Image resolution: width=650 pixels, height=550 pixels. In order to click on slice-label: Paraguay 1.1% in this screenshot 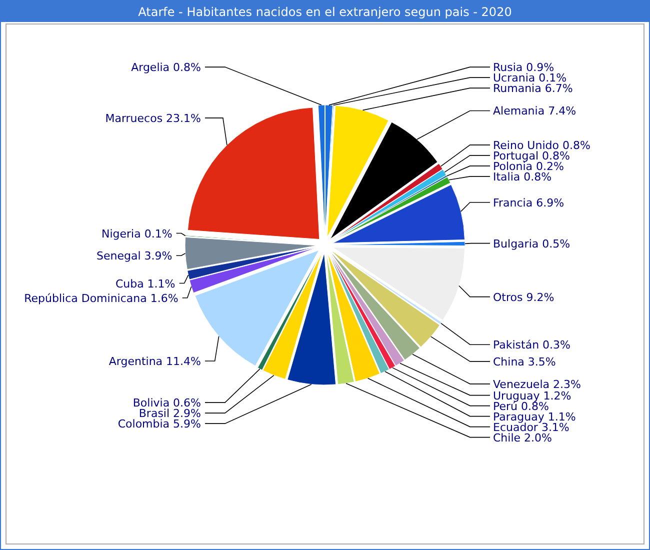, I will do `click(534, 417)`.